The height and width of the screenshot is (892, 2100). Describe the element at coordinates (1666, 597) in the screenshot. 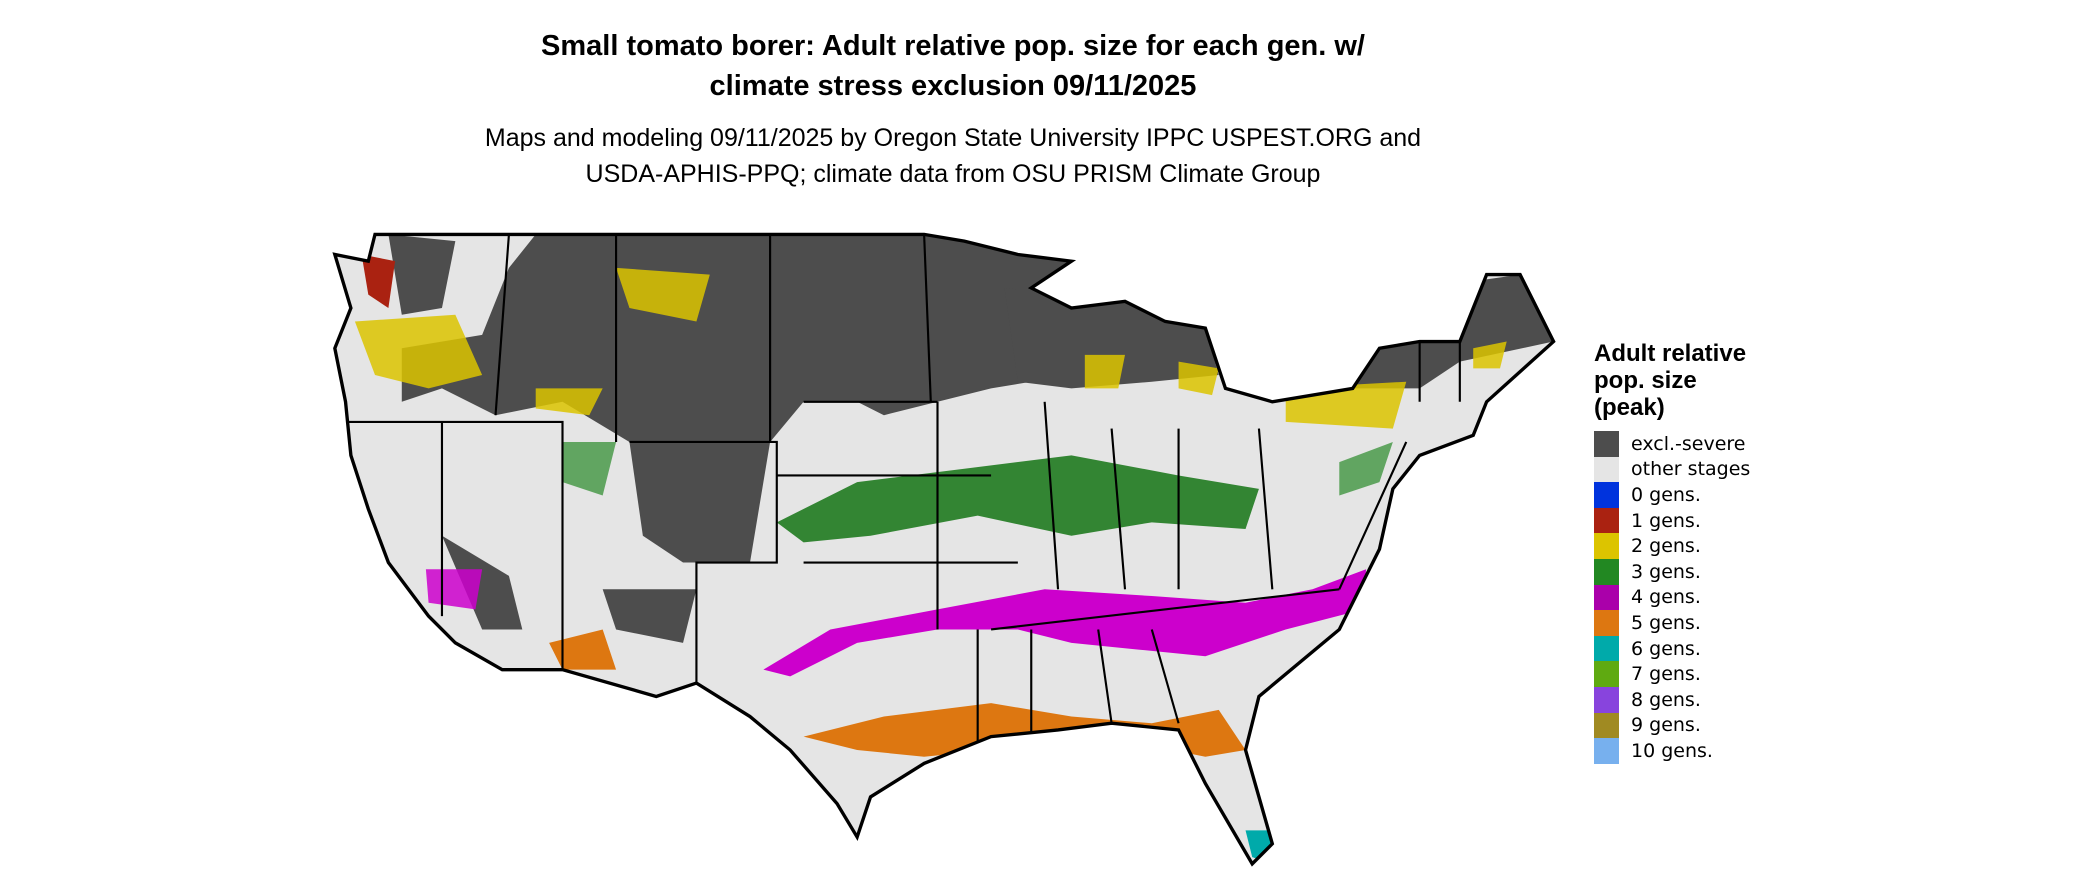

I see `legend-label: 4 gens.` at that location.